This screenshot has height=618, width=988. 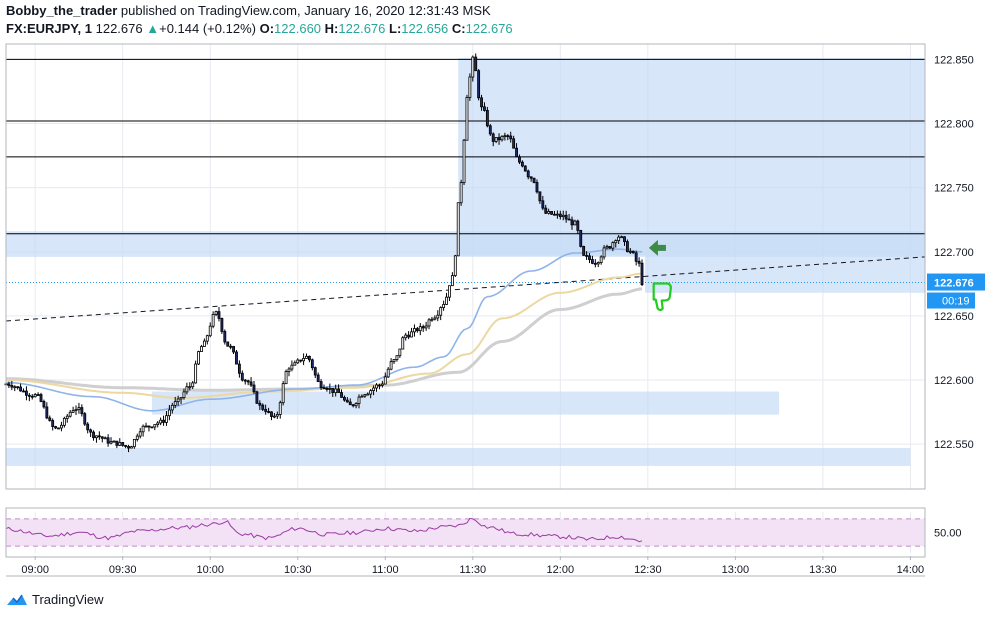 I want to click on symbol-label: FX:EURJPY, 1, so click(x=49, y=28).